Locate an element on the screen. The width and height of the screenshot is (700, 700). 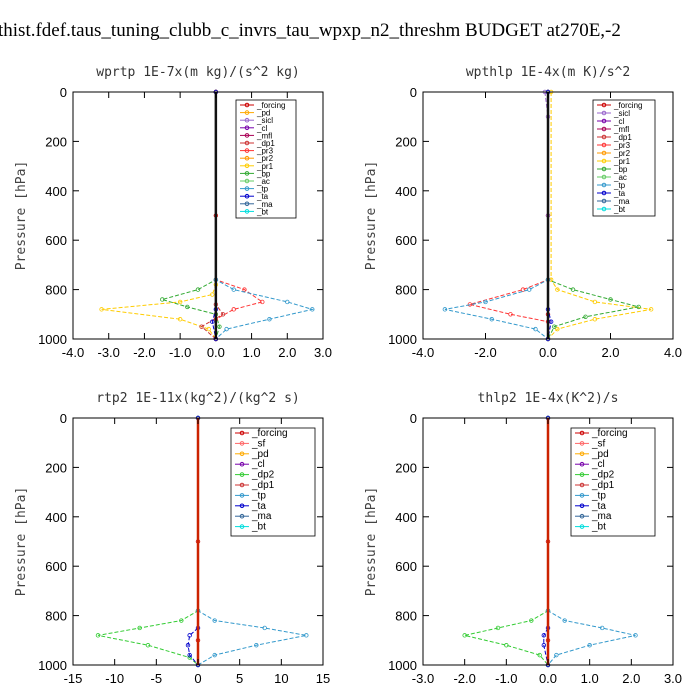
panel-title: wpthlp 1E-4x(m K)/s^2 is located at coordinates (548, 72).